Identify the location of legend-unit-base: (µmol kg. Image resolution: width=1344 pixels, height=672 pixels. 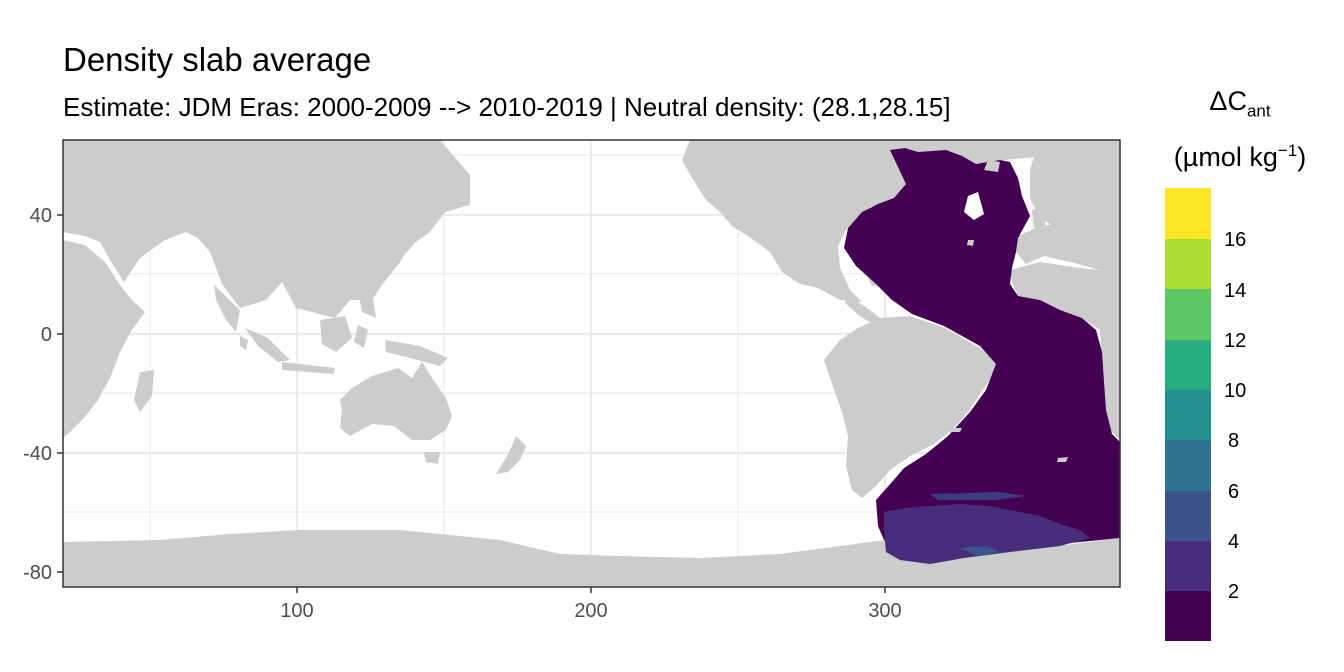
(1225, 157).